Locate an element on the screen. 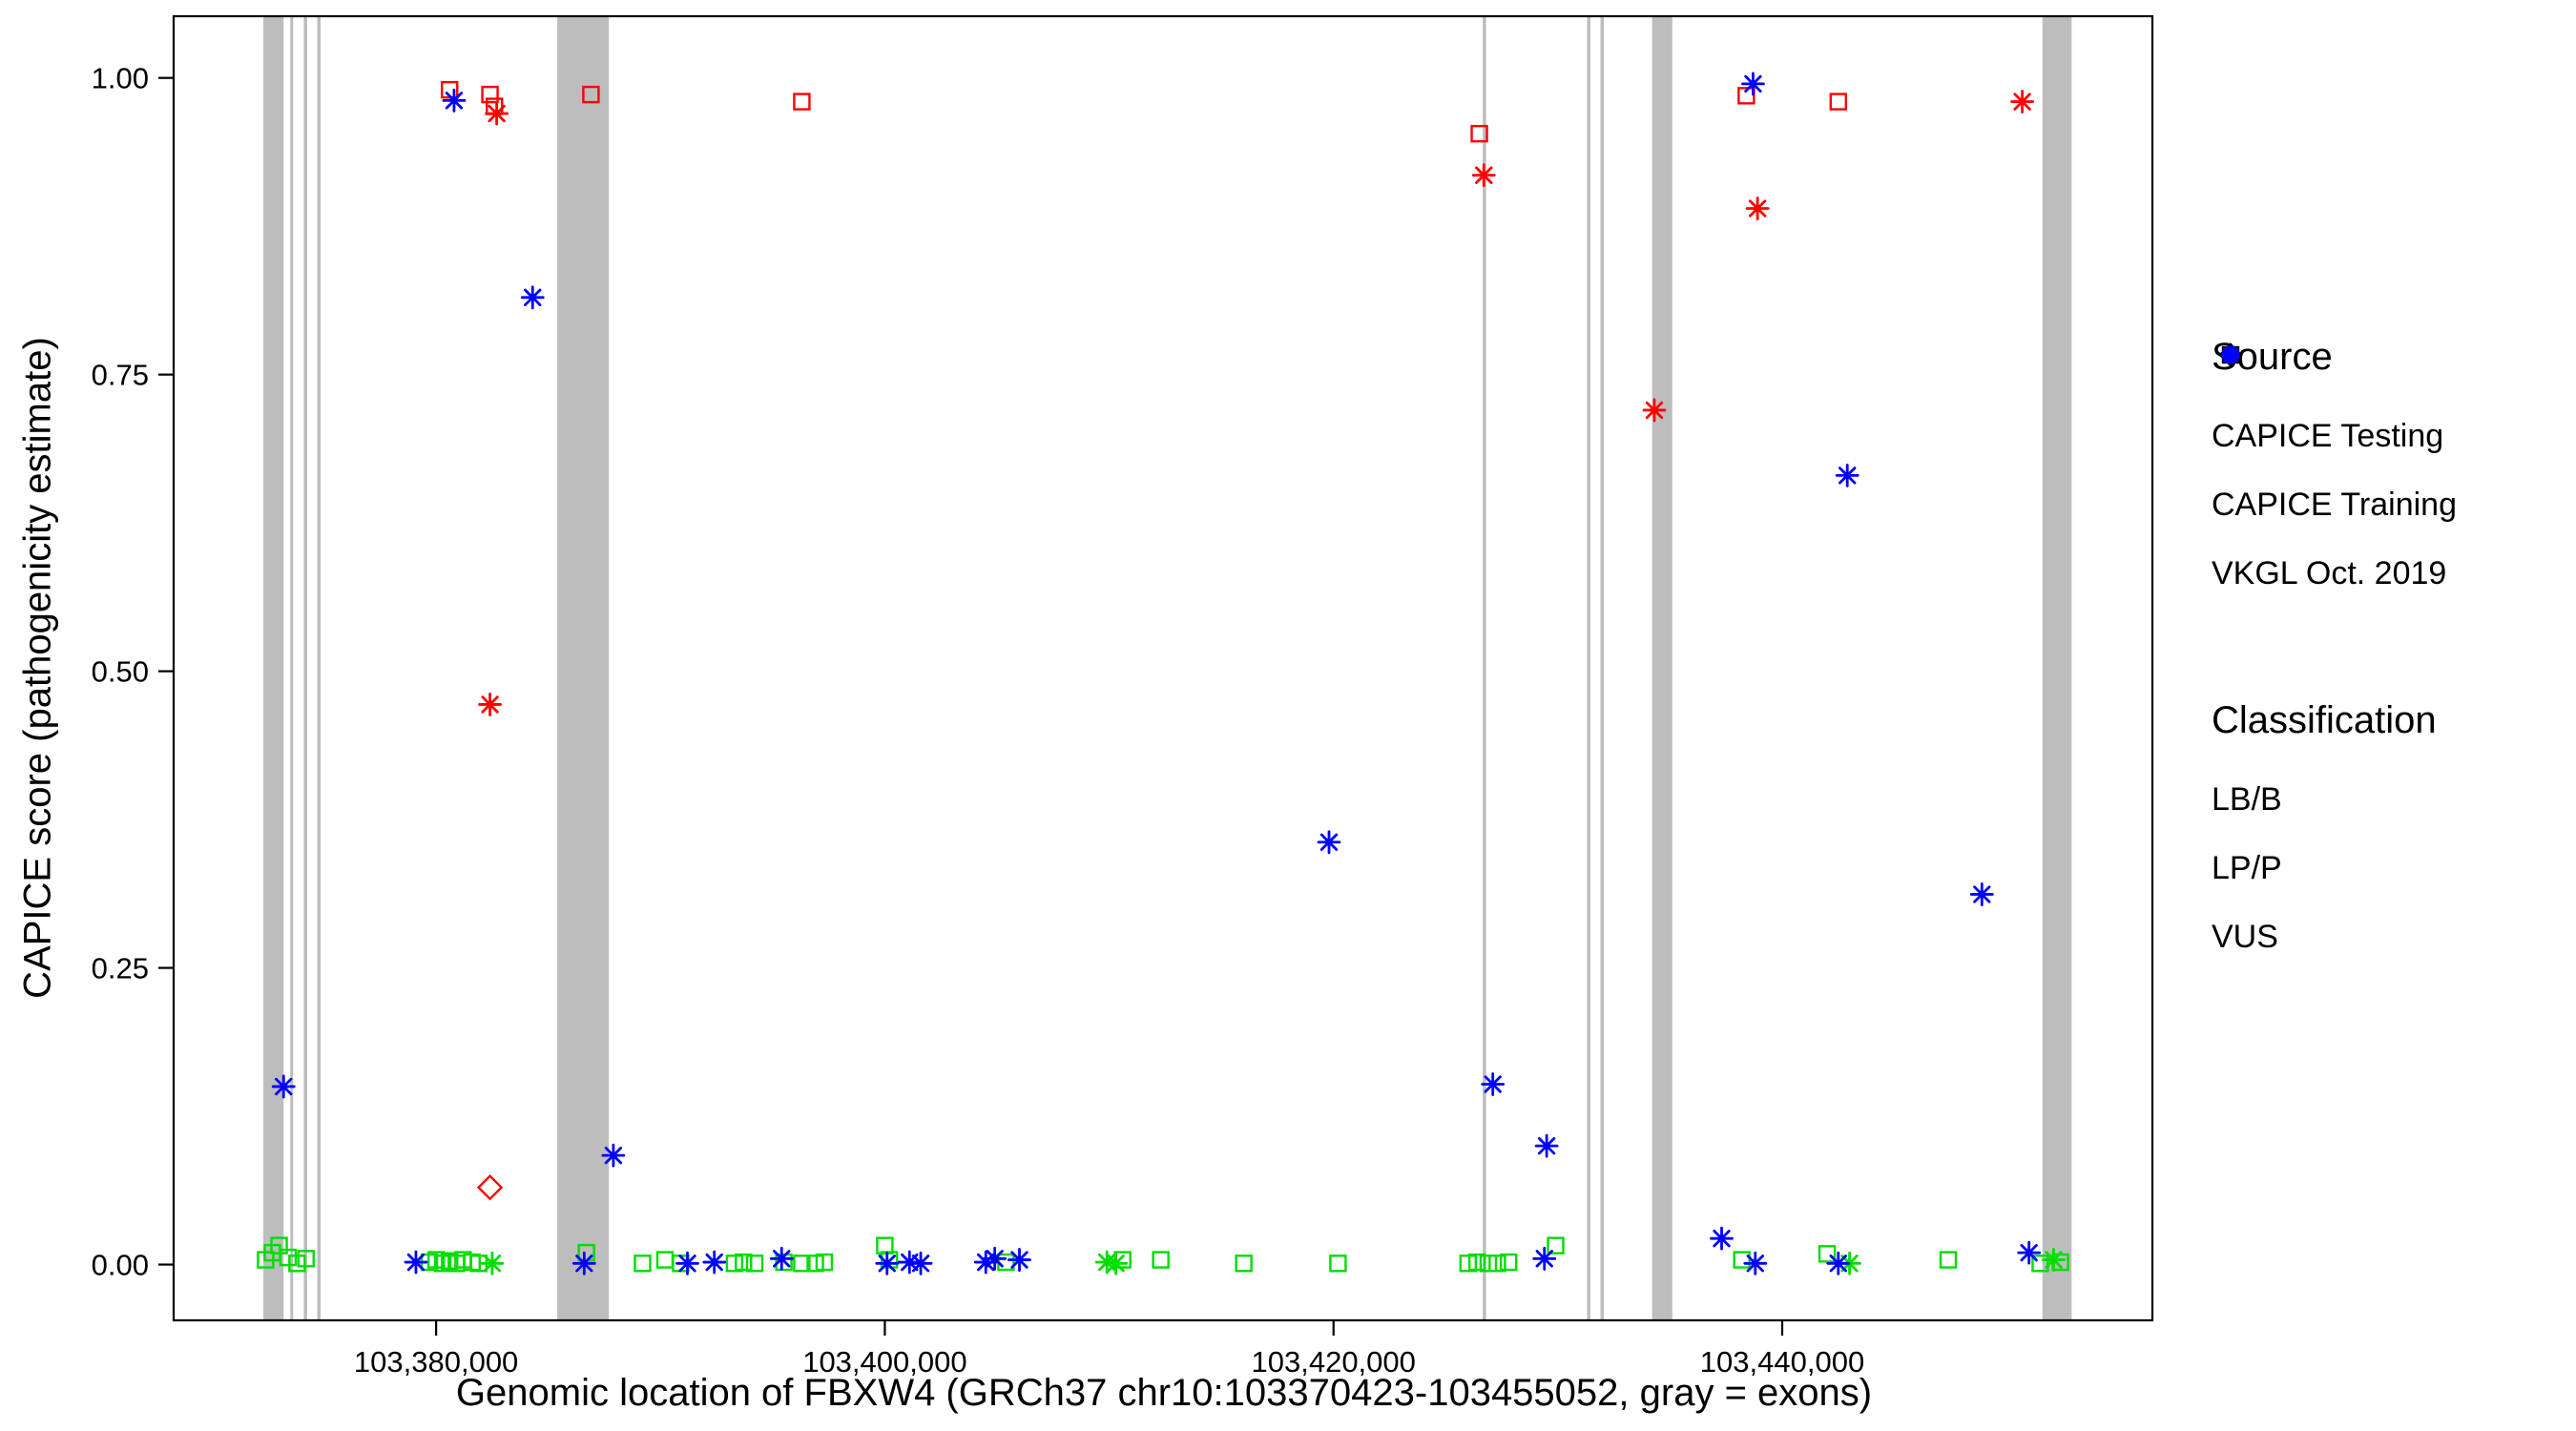 This screenshot has height=1431, width=2576. y-tick-label: 0.25 is located at coordinates (120, 968).